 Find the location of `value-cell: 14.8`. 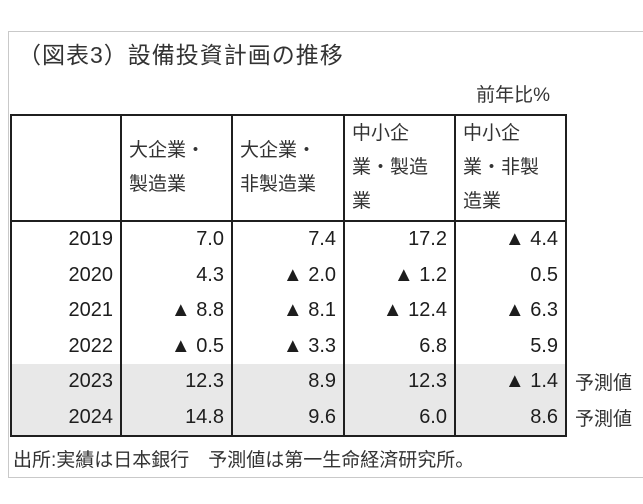

value-cell: 14.8 is located at coordinates (176, 418).